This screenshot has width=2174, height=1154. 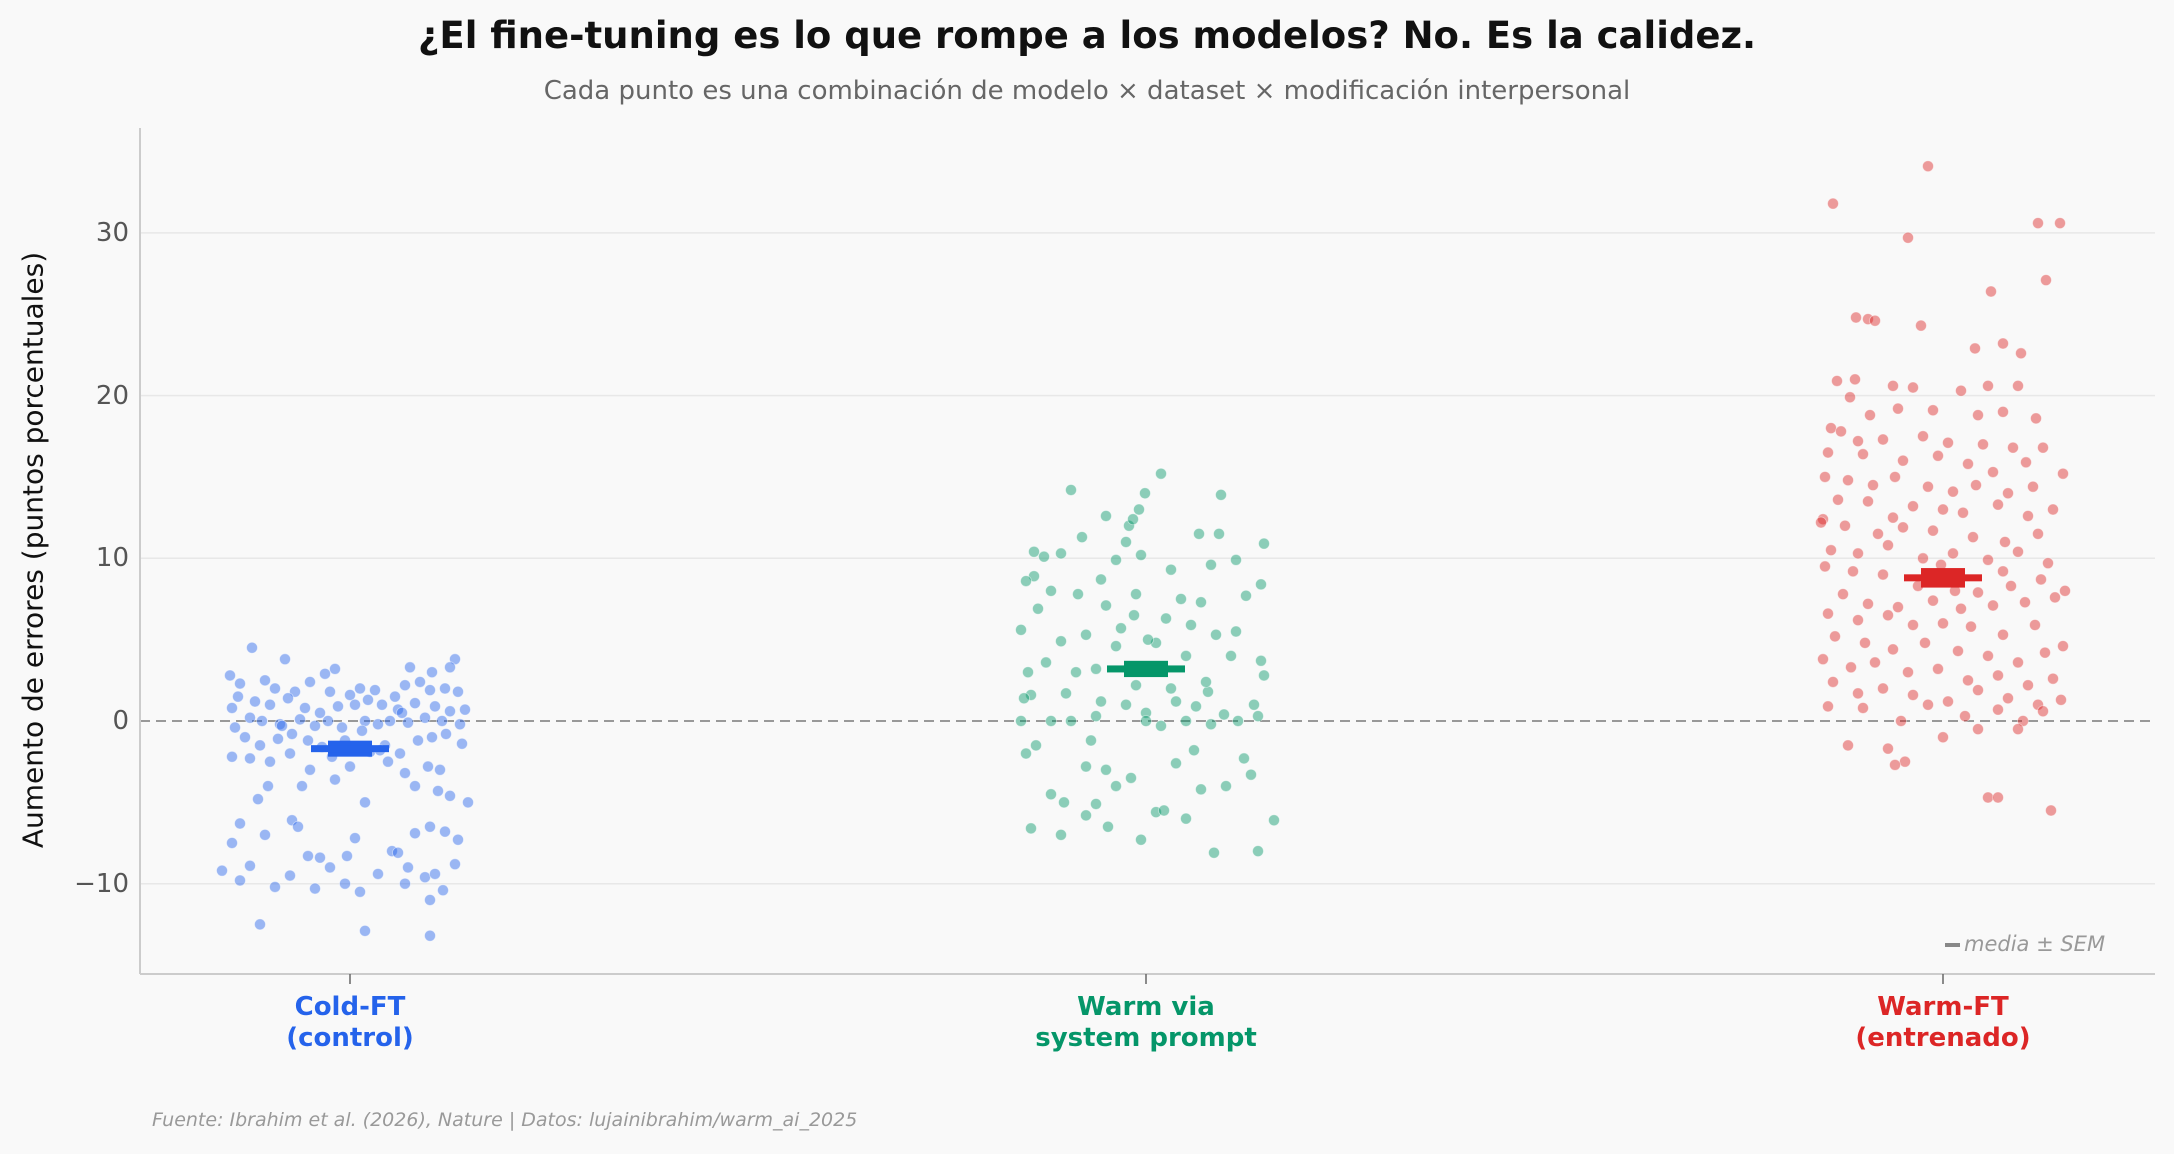 I want to click on y-tick-label: 30, so click(x=112, y=232).